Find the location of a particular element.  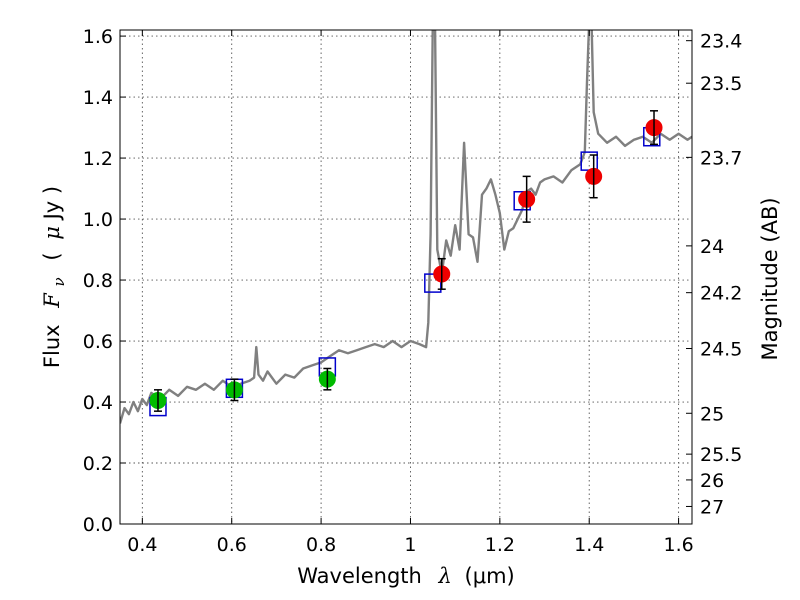

y-tick-label: 1.0 is located at coordinates (98, 220).